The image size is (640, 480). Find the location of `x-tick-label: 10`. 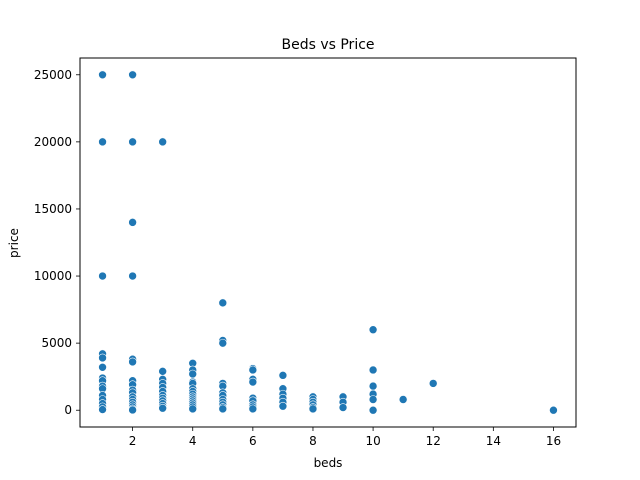

x-tick-label: 10 is located at coordinates (372, 441).